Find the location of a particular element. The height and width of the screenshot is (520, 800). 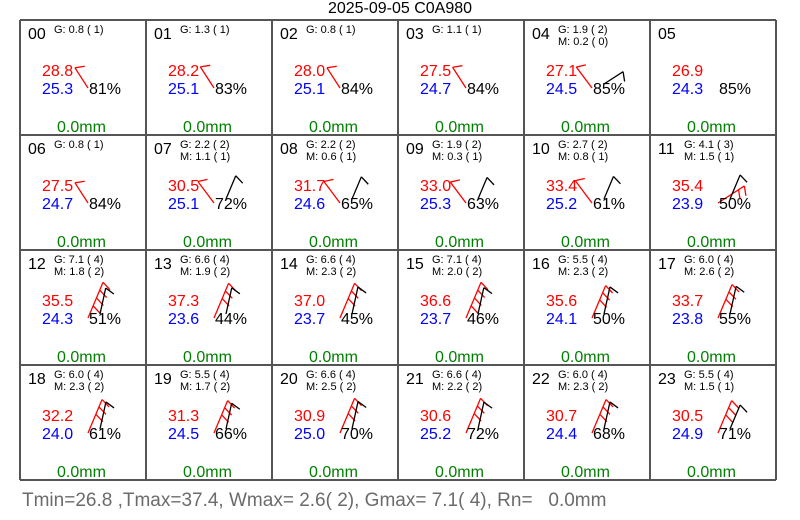

temperature-value: 35.6 is located at coordinates (561, 301).